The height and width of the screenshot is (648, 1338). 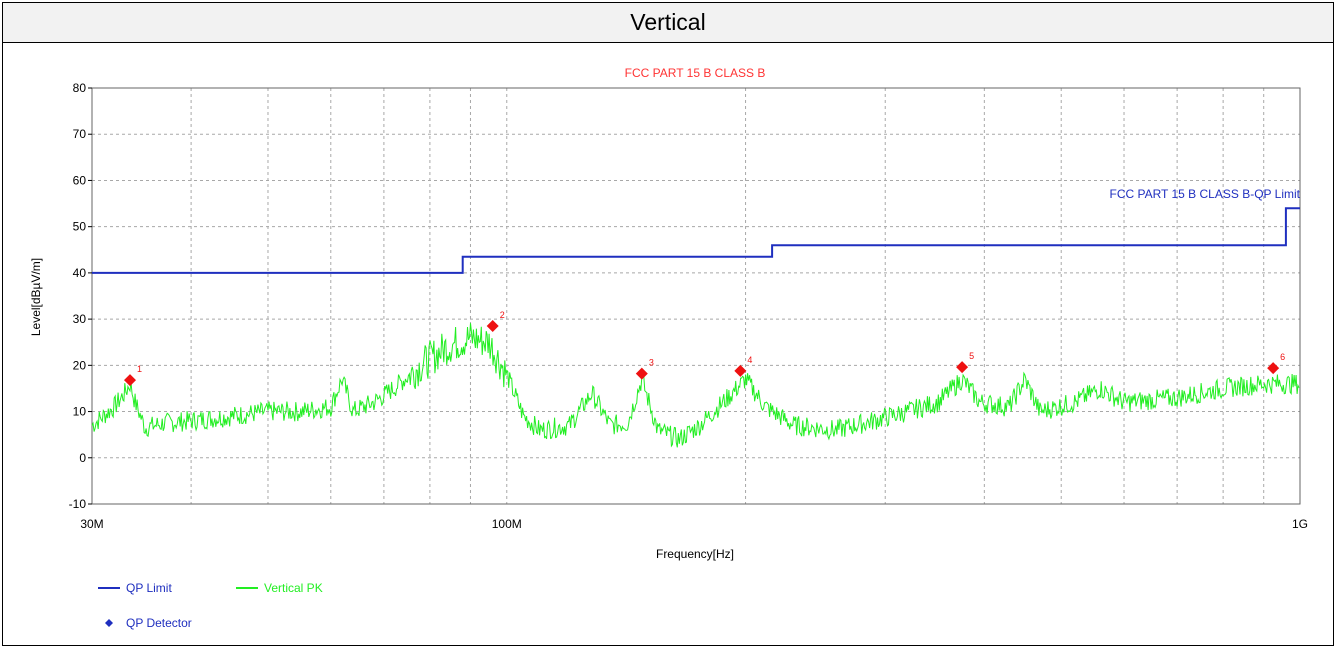 What do you see at coordinates (80, 319) in the screenshot?
I see `y-tick-label: 30` at bounding box center [80, 319].